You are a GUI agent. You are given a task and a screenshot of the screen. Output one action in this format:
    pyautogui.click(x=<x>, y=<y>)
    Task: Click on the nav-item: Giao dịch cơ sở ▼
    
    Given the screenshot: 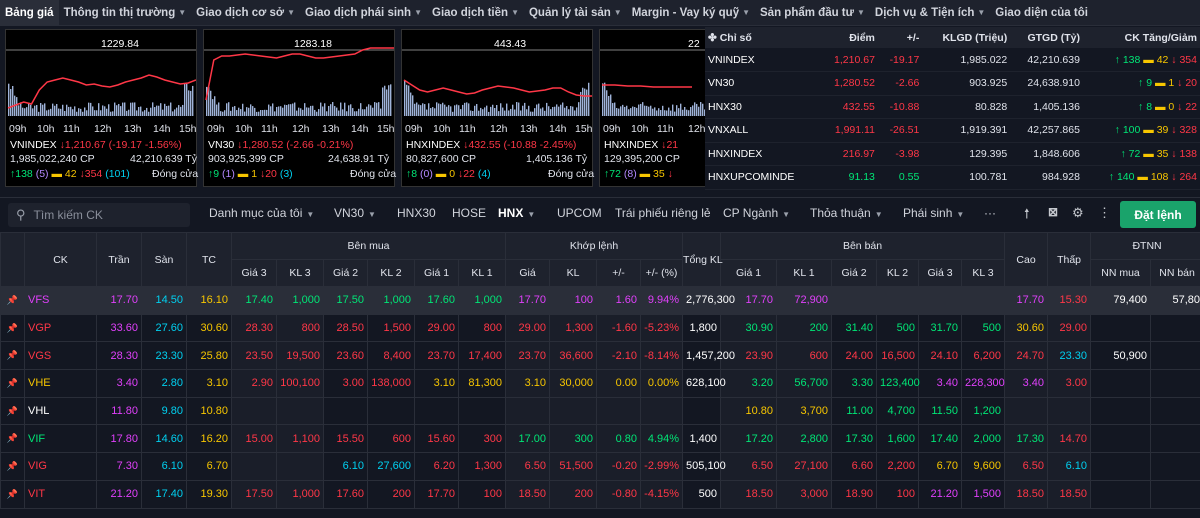 What is the action you would take?
    pyautogui.click(x=245, y=13)
    